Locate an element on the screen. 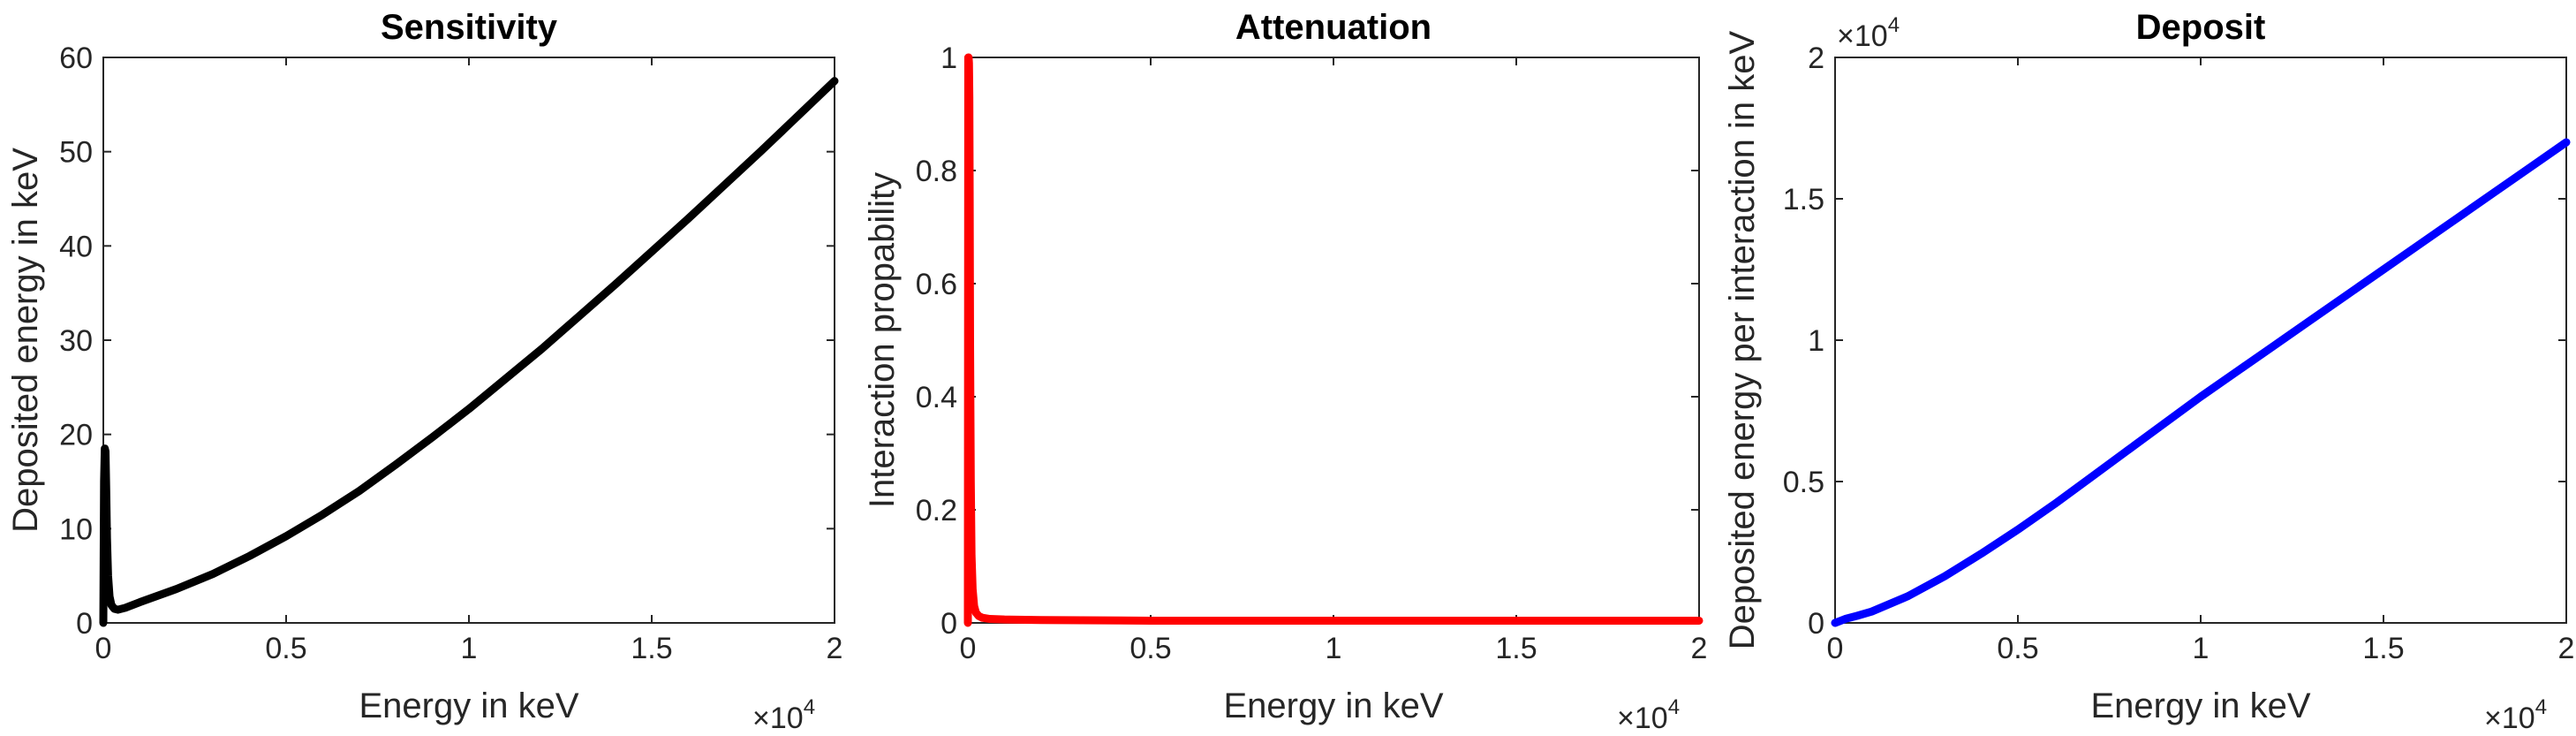  attenuation-y-tick-label: 0.8 is located at coordinates (937, 172).